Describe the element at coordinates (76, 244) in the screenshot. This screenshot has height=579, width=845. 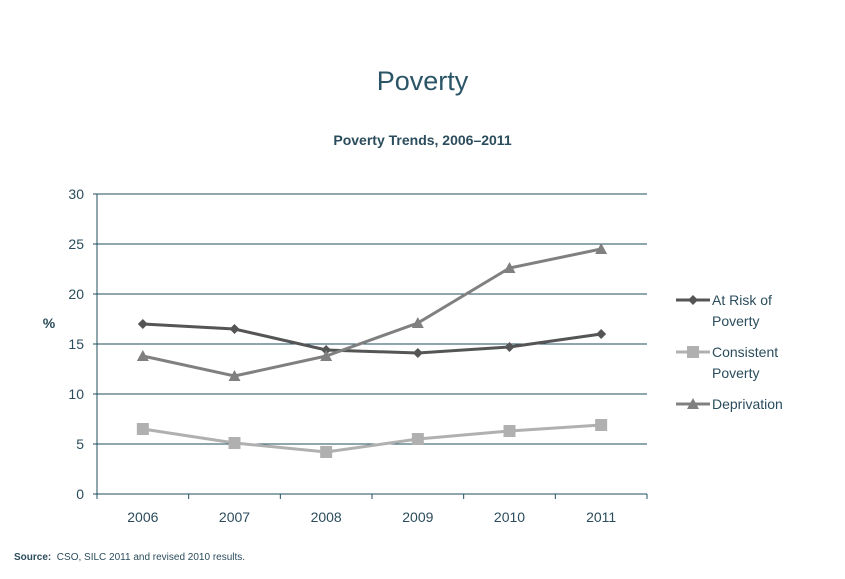
I see `y-tick-label: 25` at that location.